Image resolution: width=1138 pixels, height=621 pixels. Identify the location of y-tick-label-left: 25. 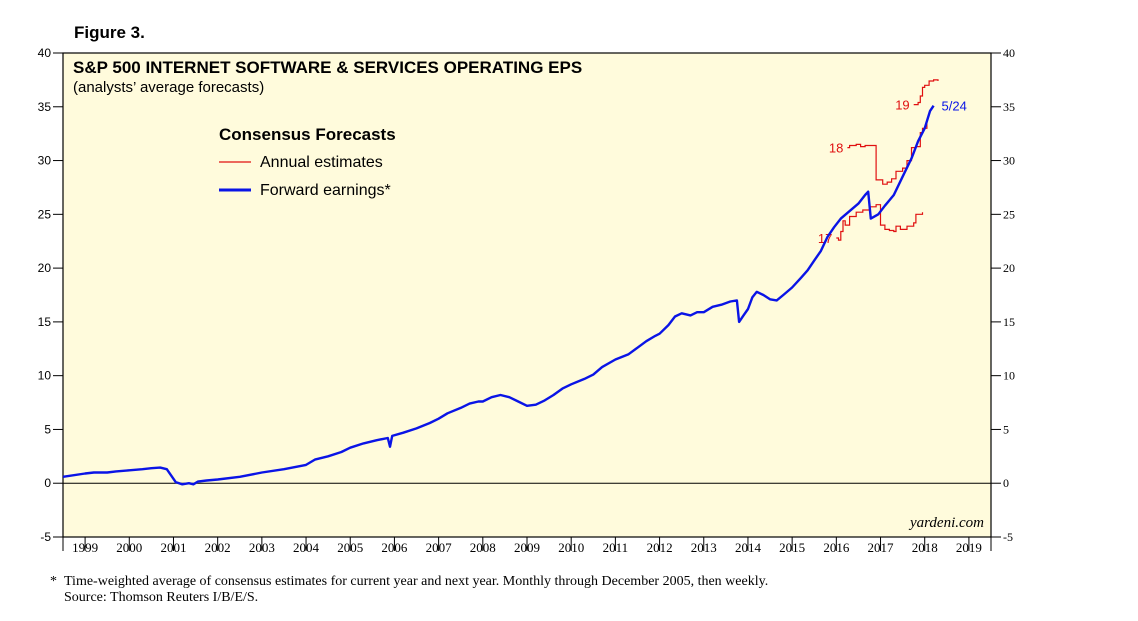
(45, 214).